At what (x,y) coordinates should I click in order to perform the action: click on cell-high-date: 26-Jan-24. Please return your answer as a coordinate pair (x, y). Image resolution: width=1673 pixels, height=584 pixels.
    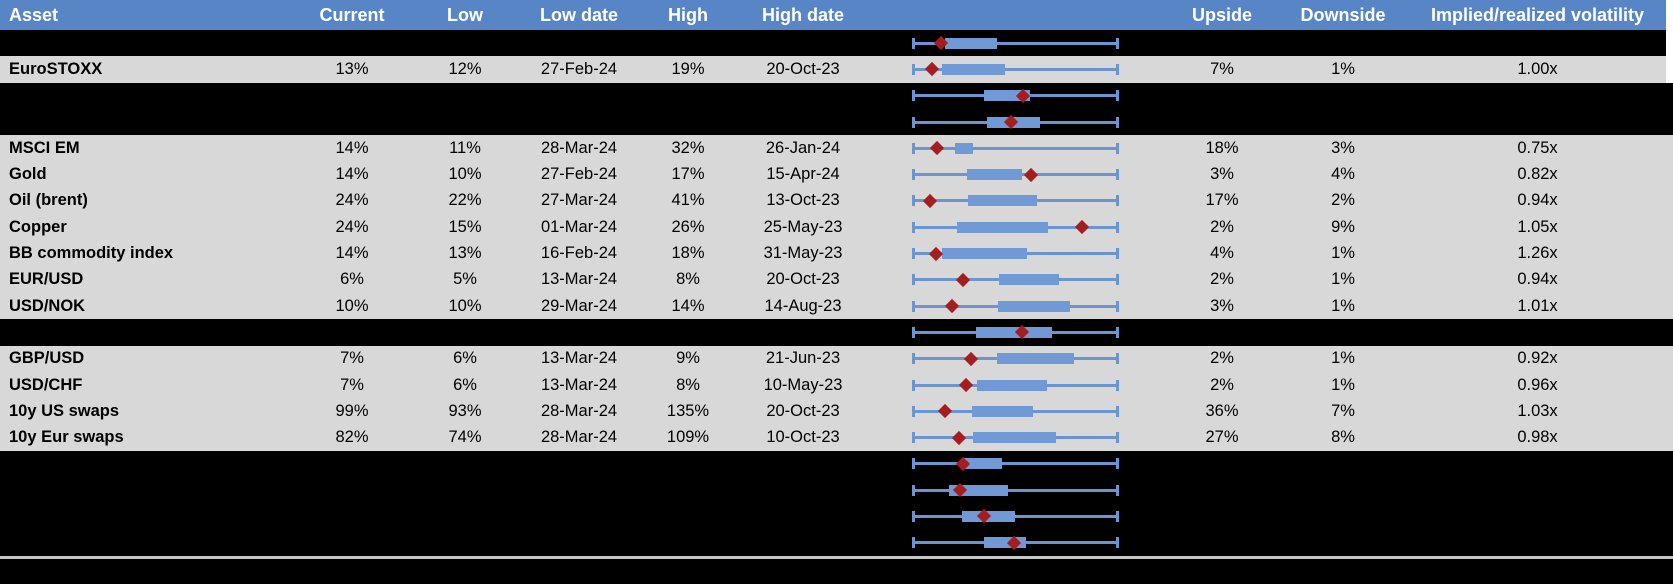
    Looking at the image, I should click on (803, 147).